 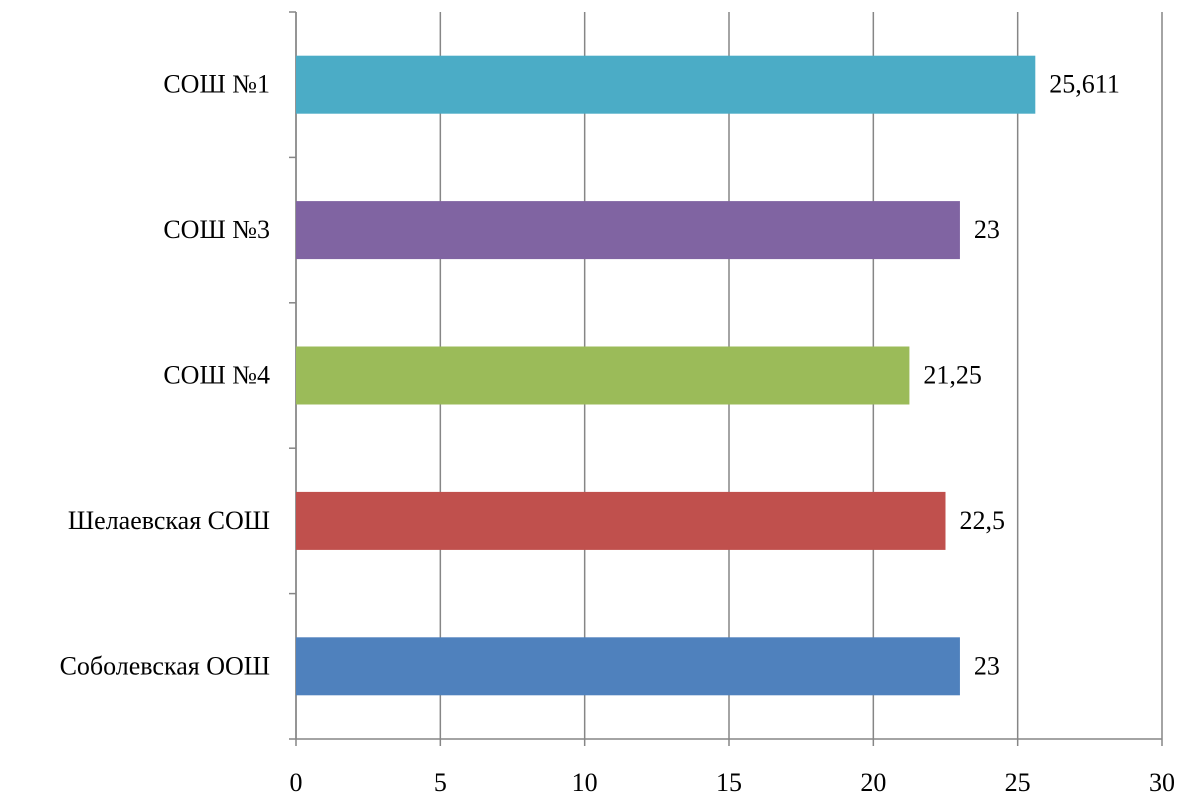 I want to click on y-tick-label: Соболевская ООШ, so click(x=165, y=665).